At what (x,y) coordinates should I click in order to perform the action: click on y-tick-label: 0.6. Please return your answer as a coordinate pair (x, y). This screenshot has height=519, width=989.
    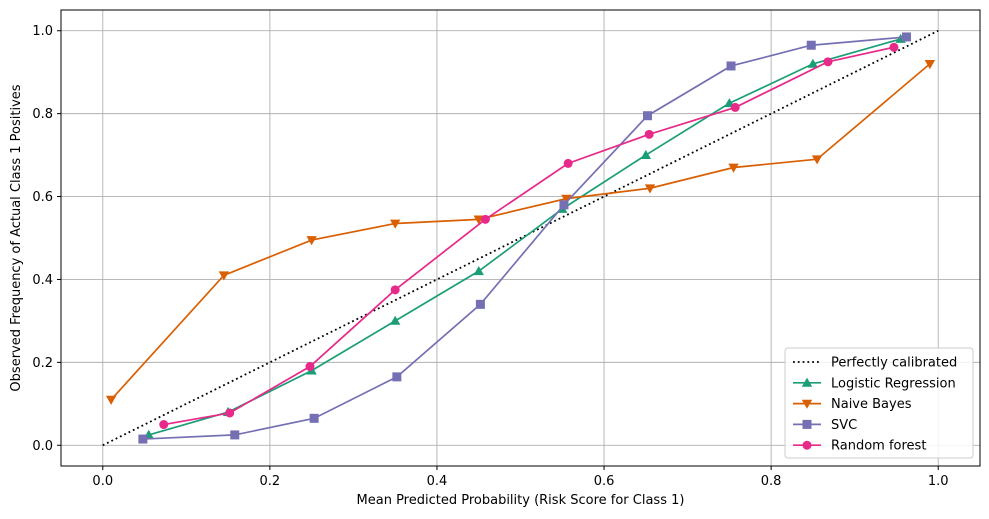
    Looking at the image, I should click on (42, 197).